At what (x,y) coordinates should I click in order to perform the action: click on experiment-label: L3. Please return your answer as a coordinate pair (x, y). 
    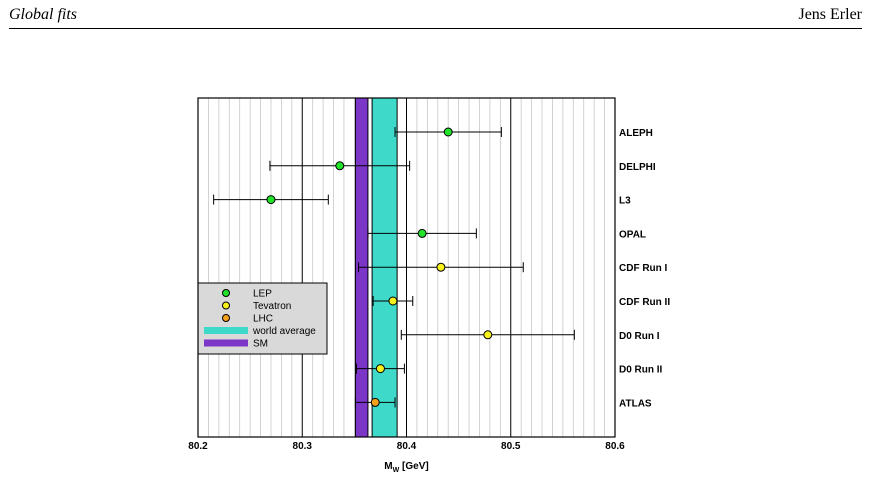
    Looking at the image, I should click on (625, 201).